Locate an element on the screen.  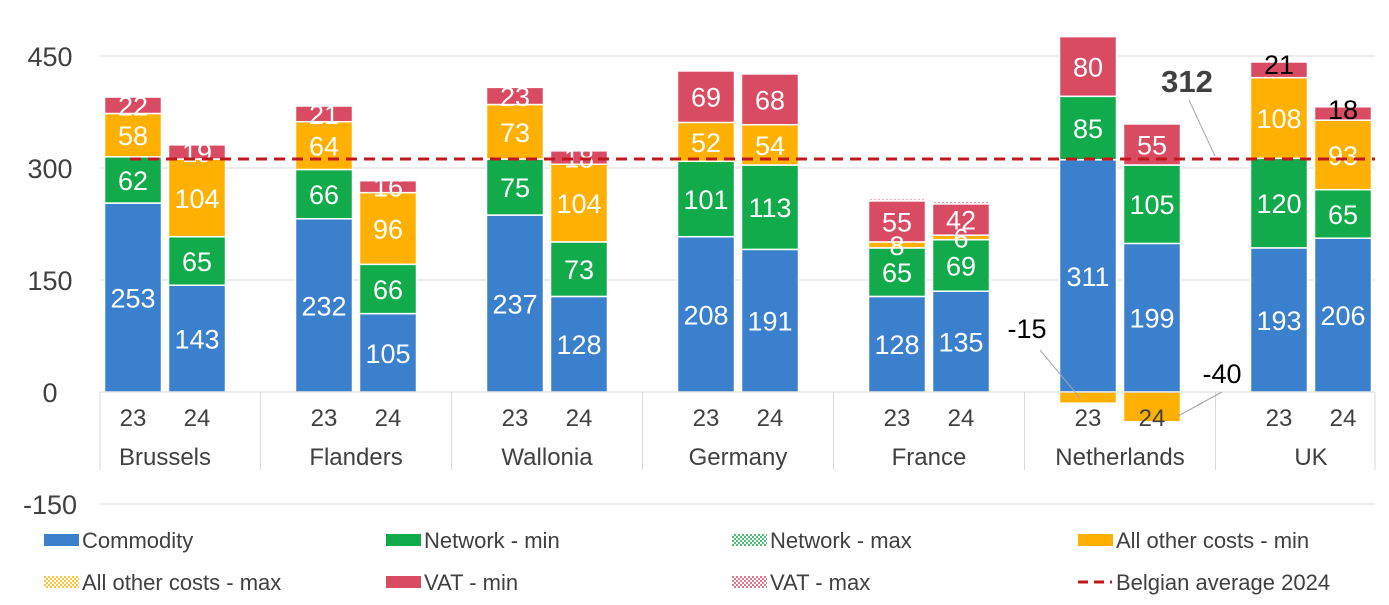
data-label: 8 is located at coordinates (896, 246).